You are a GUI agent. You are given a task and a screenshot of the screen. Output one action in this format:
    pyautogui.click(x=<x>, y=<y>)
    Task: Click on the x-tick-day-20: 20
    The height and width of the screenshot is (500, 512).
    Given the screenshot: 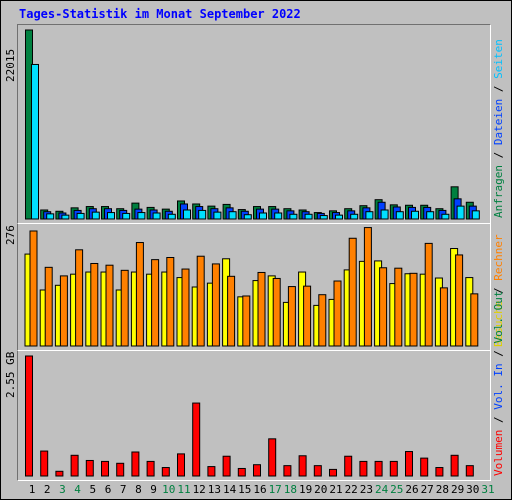 What is the action you would take?
    pyautogui.click(x=321, y=489)
    